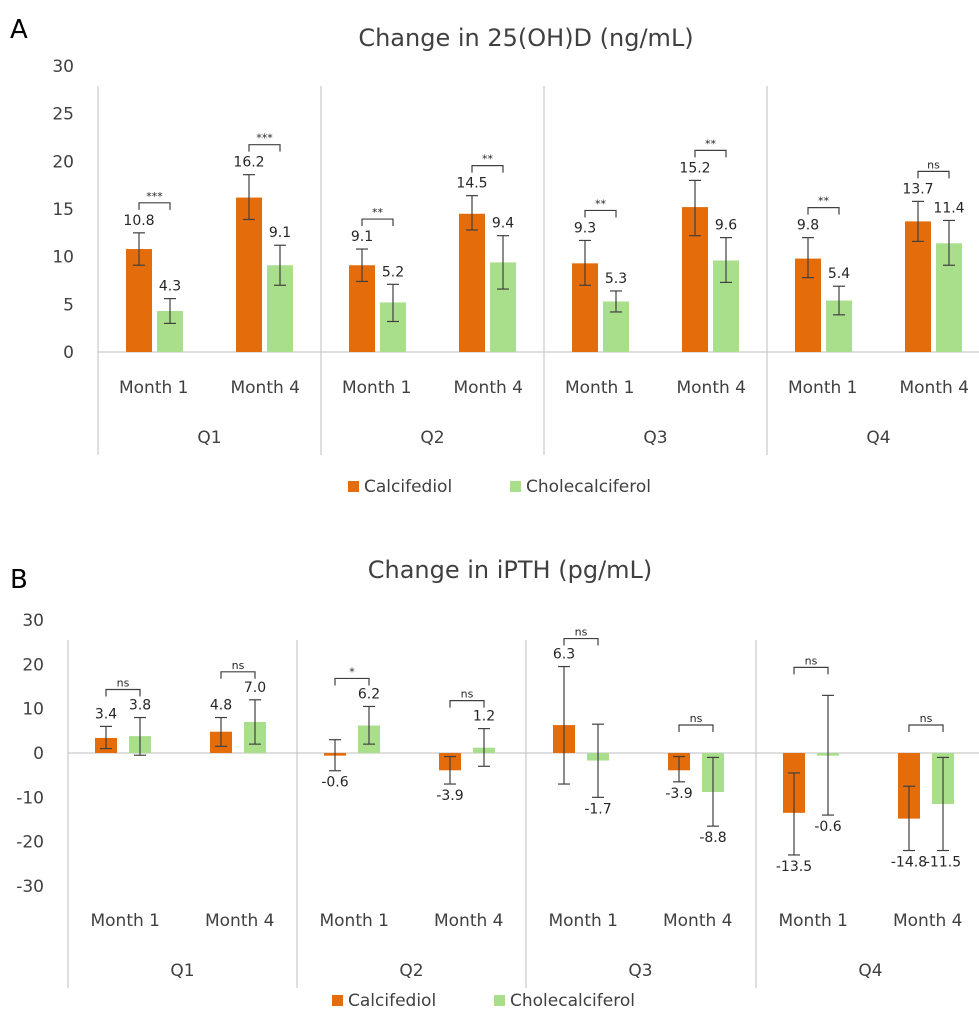  What do you see at coordinates (369, 694) in the screenshot?
I see `chart-b-data-label-cholecalciferol-2: 6.2` at bounding box center [369, 694].